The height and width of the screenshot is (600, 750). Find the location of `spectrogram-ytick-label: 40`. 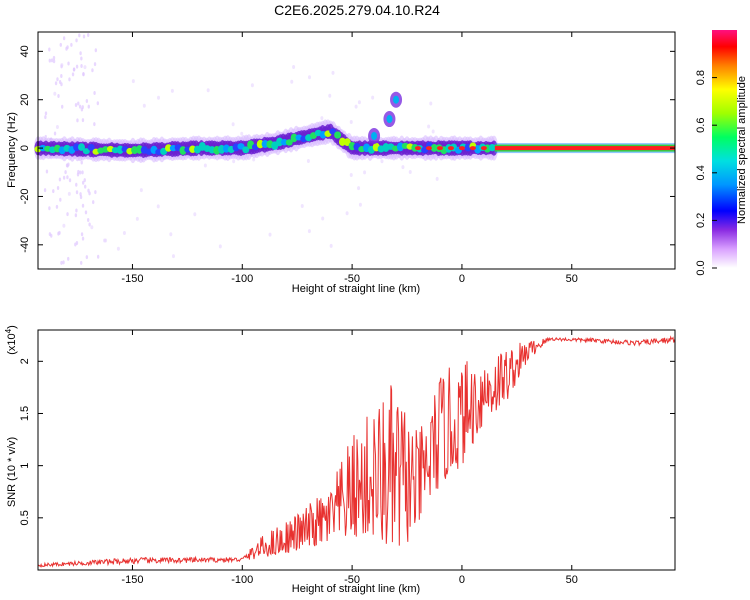

spectrogram-ytick-label: 40 is located at coordinates (25, 51).